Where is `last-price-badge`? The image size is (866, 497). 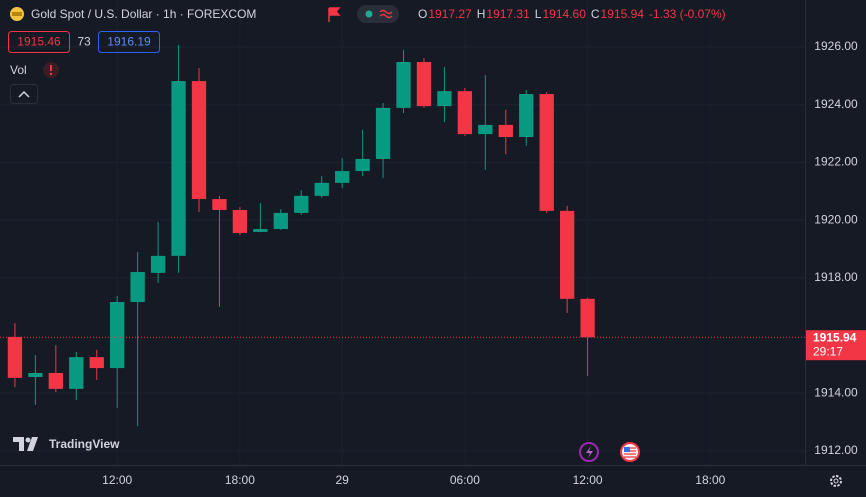 last-price-badge is located at coordinates (836, 345).